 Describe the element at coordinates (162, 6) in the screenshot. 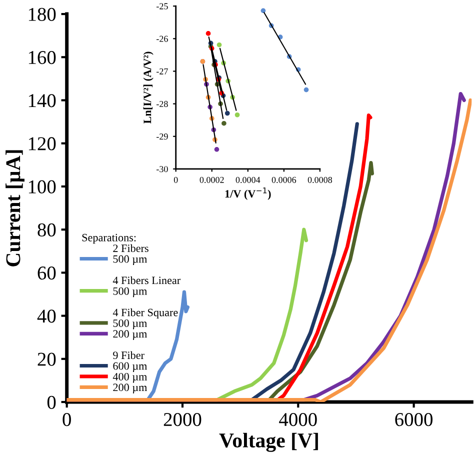

I see `y-tick-label: -25` at that location.